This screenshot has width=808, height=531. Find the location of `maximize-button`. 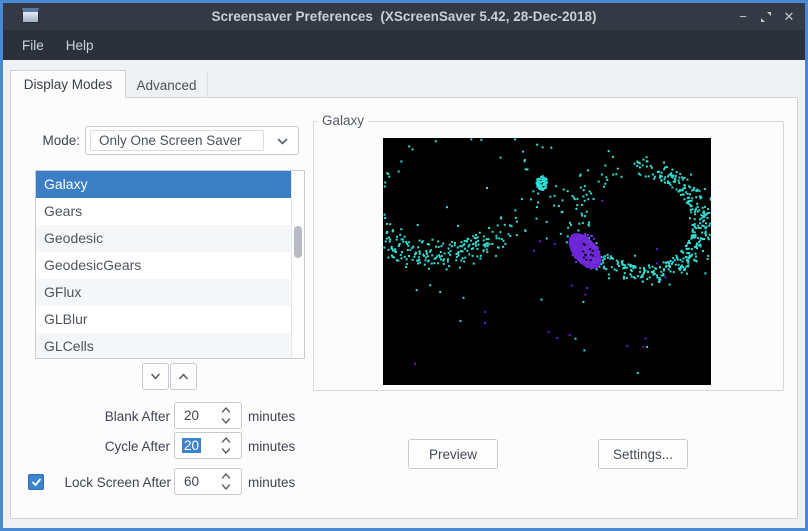

maximize-button is located at coordinates (766, 17).